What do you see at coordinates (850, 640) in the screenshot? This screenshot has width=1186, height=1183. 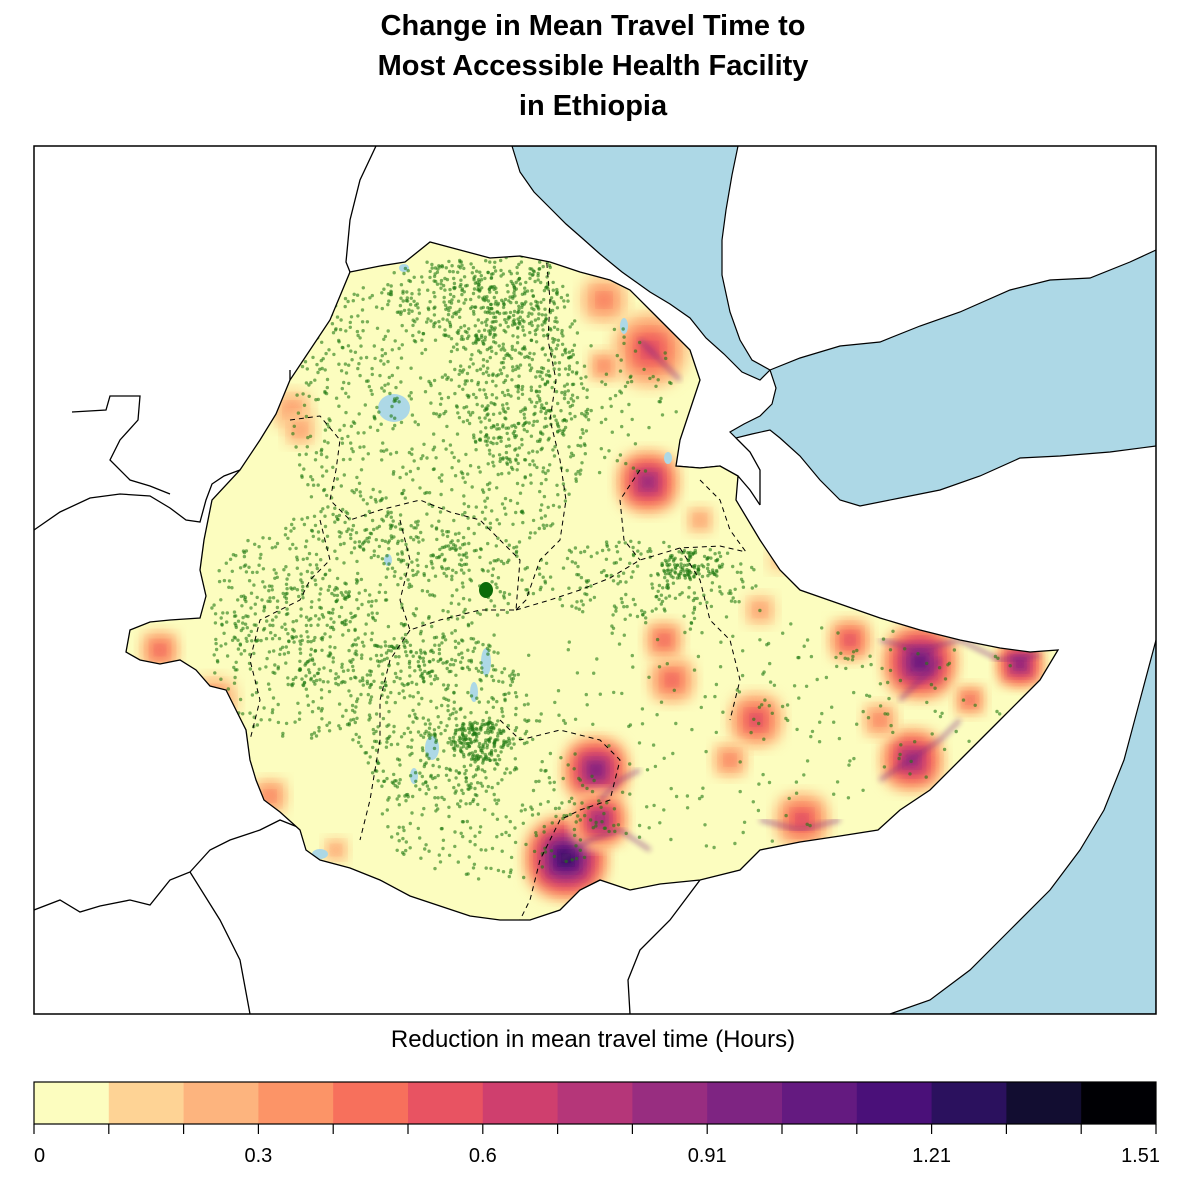 I see `hotspot` at bounding box center [850, 640].